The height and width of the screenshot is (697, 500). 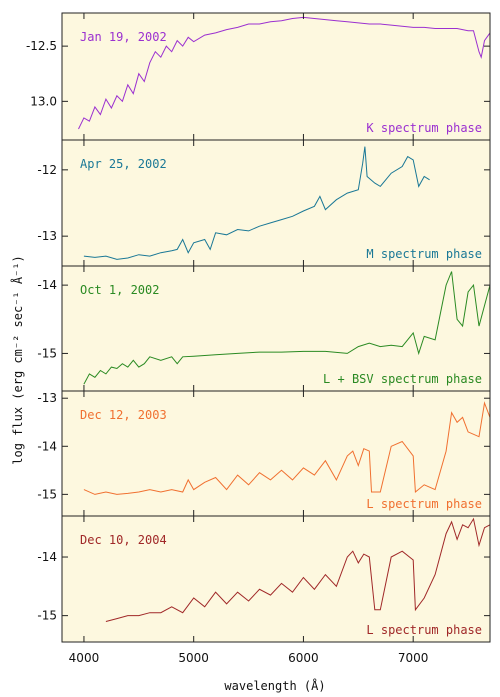 I want to click on x-tick-label: 6000, so click(x=303, y=658).